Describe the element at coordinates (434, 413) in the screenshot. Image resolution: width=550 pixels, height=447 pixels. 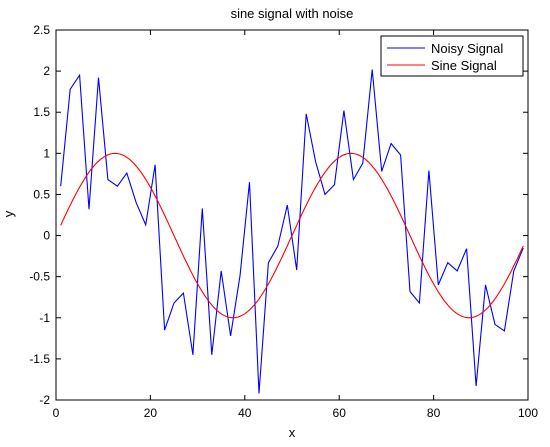
I see `x-tick-label: 80` at that location.